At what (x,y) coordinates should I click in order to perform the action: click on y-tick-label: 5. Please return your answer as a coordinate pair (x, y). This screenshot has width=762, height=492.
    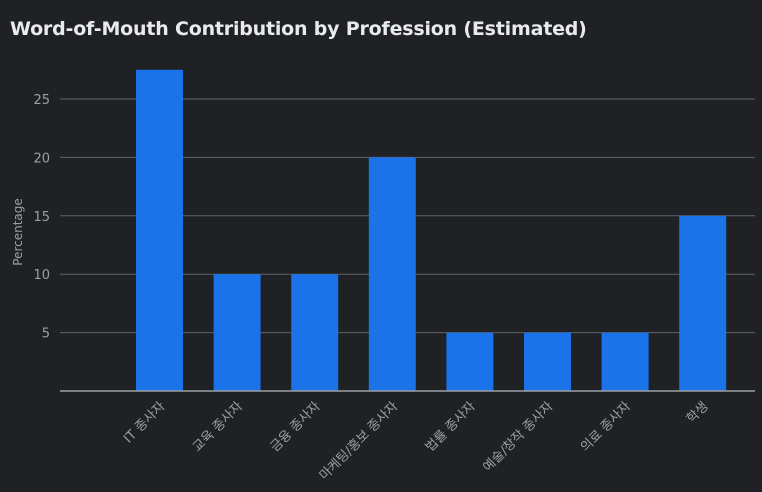
    Looking at the image, I should click on (46, 334).